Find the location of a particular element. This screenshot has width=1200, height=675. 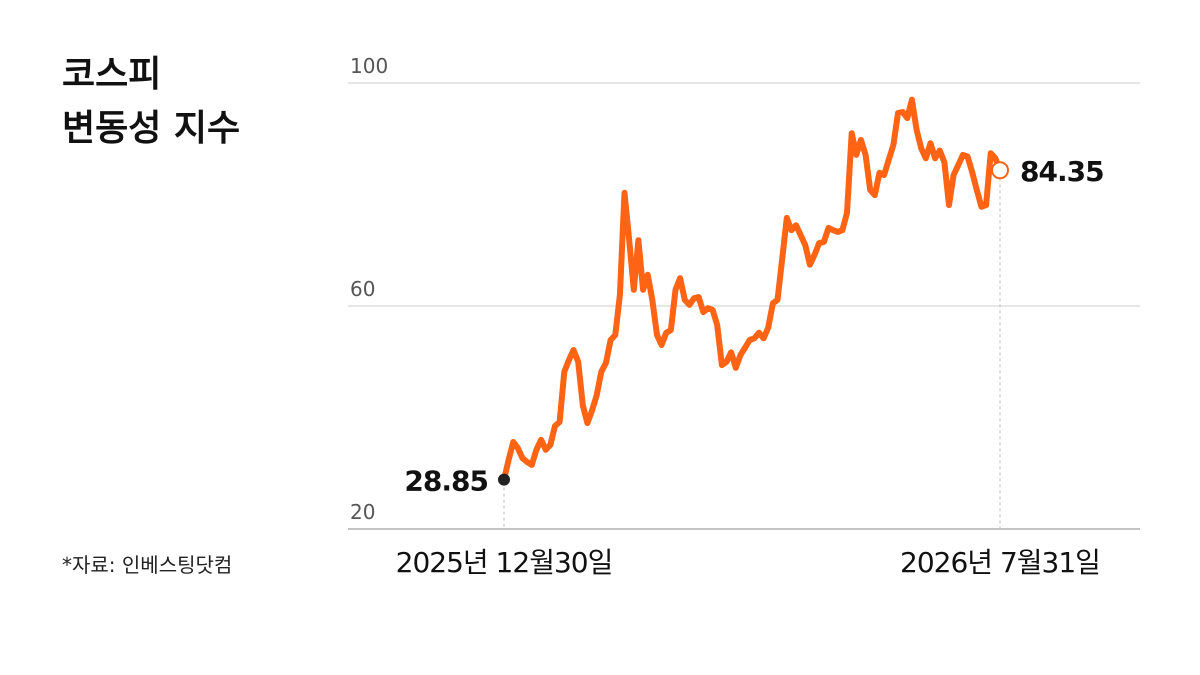

x-tick-label: 2025년 12월30일 is located at coordinates (504, 562).